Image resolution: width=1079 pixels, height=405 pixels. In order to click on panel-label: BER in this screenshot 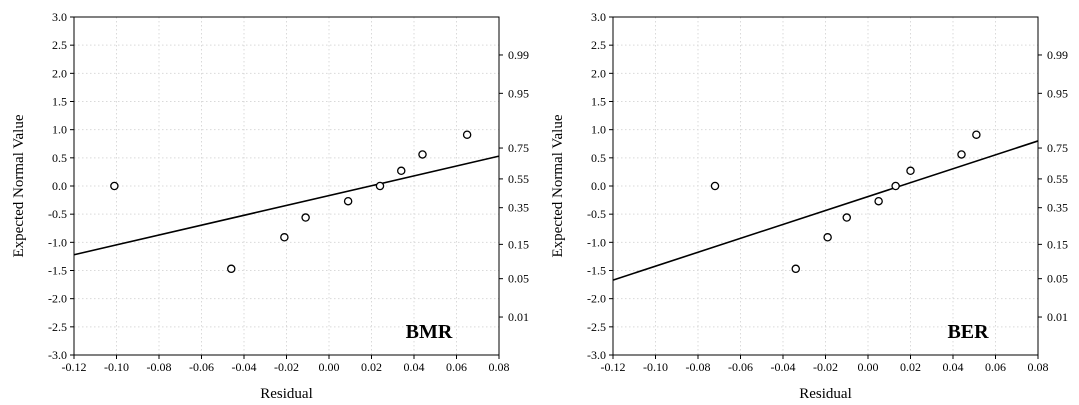, I will do `click(968, 332)`.